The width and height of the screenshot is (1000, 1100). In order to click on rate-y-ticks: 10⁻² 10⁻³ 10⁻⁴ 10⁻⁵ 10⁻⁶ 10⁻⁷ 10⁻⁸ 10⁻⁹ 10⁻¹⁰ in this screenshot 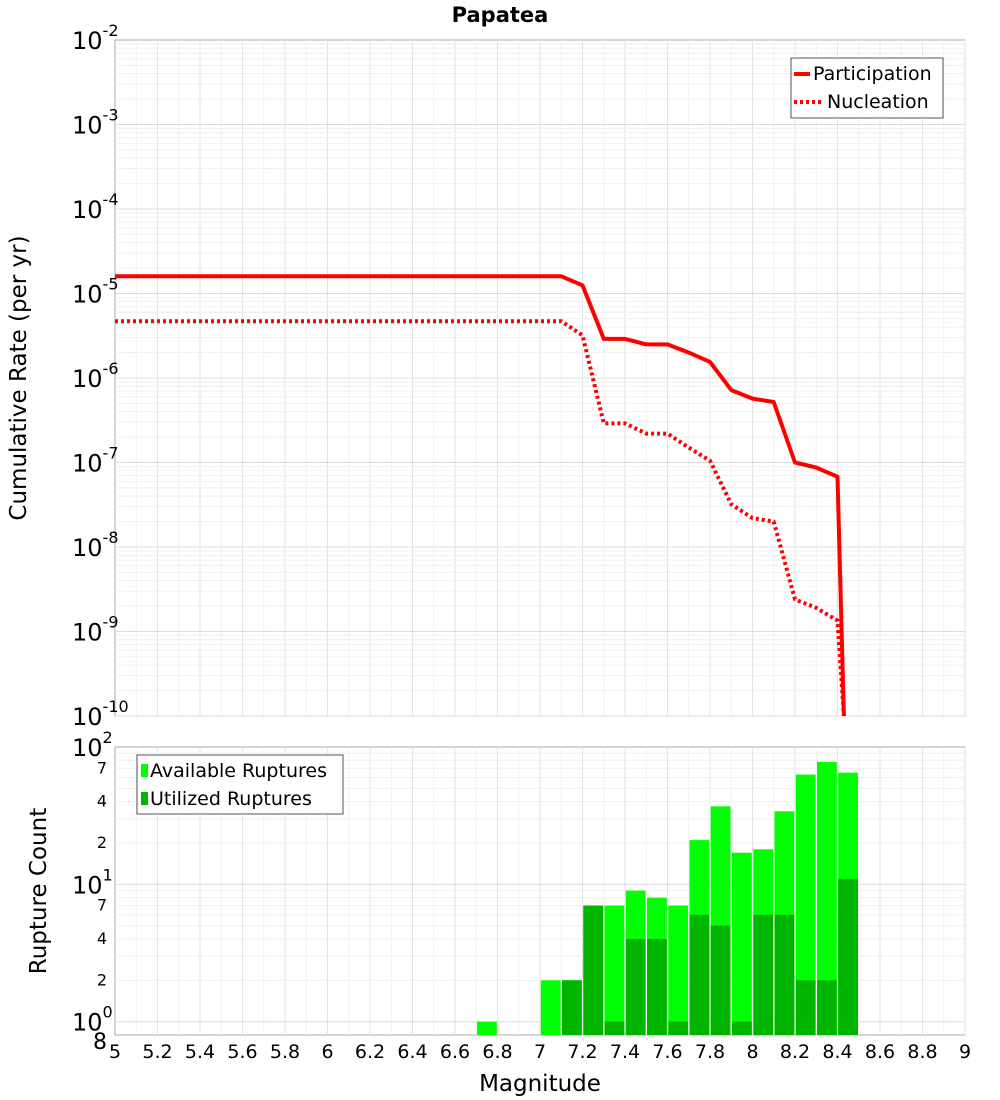, I will do `click(100, 376)`.